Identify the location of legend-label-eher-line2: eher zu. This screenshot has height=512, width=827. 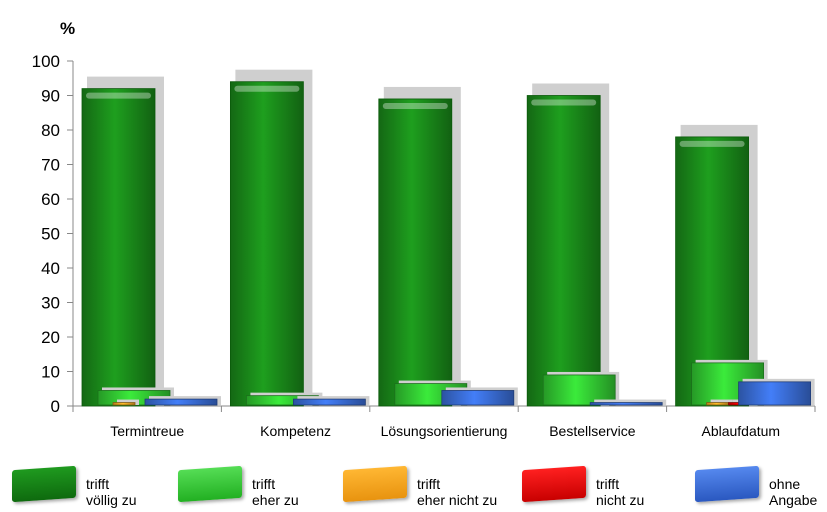
(275, 500).